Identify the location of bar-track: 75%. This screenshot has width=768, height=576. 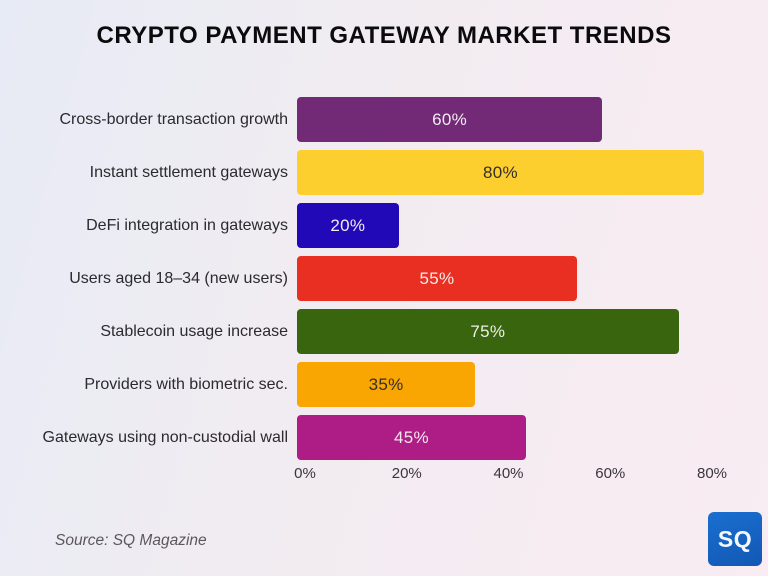
(500, 331).